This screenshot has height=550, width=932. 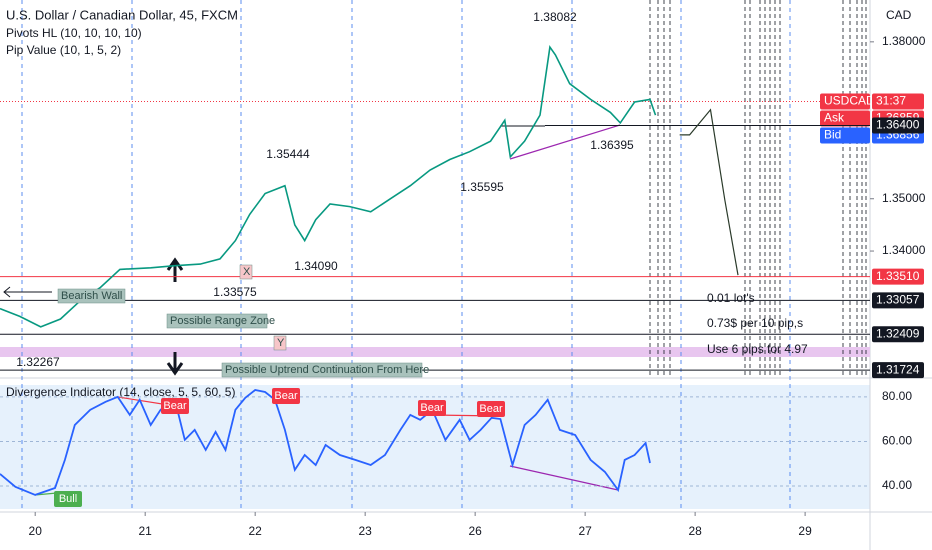 I want to click on bid-label-box, so click(x=845, y=135).